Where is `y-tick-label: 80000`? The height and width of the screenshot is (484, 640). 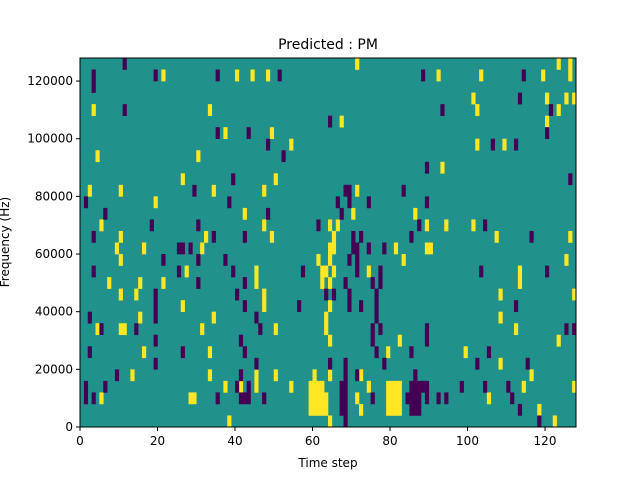
y-tick-label: 80000 is located at coordinates (54, 196).